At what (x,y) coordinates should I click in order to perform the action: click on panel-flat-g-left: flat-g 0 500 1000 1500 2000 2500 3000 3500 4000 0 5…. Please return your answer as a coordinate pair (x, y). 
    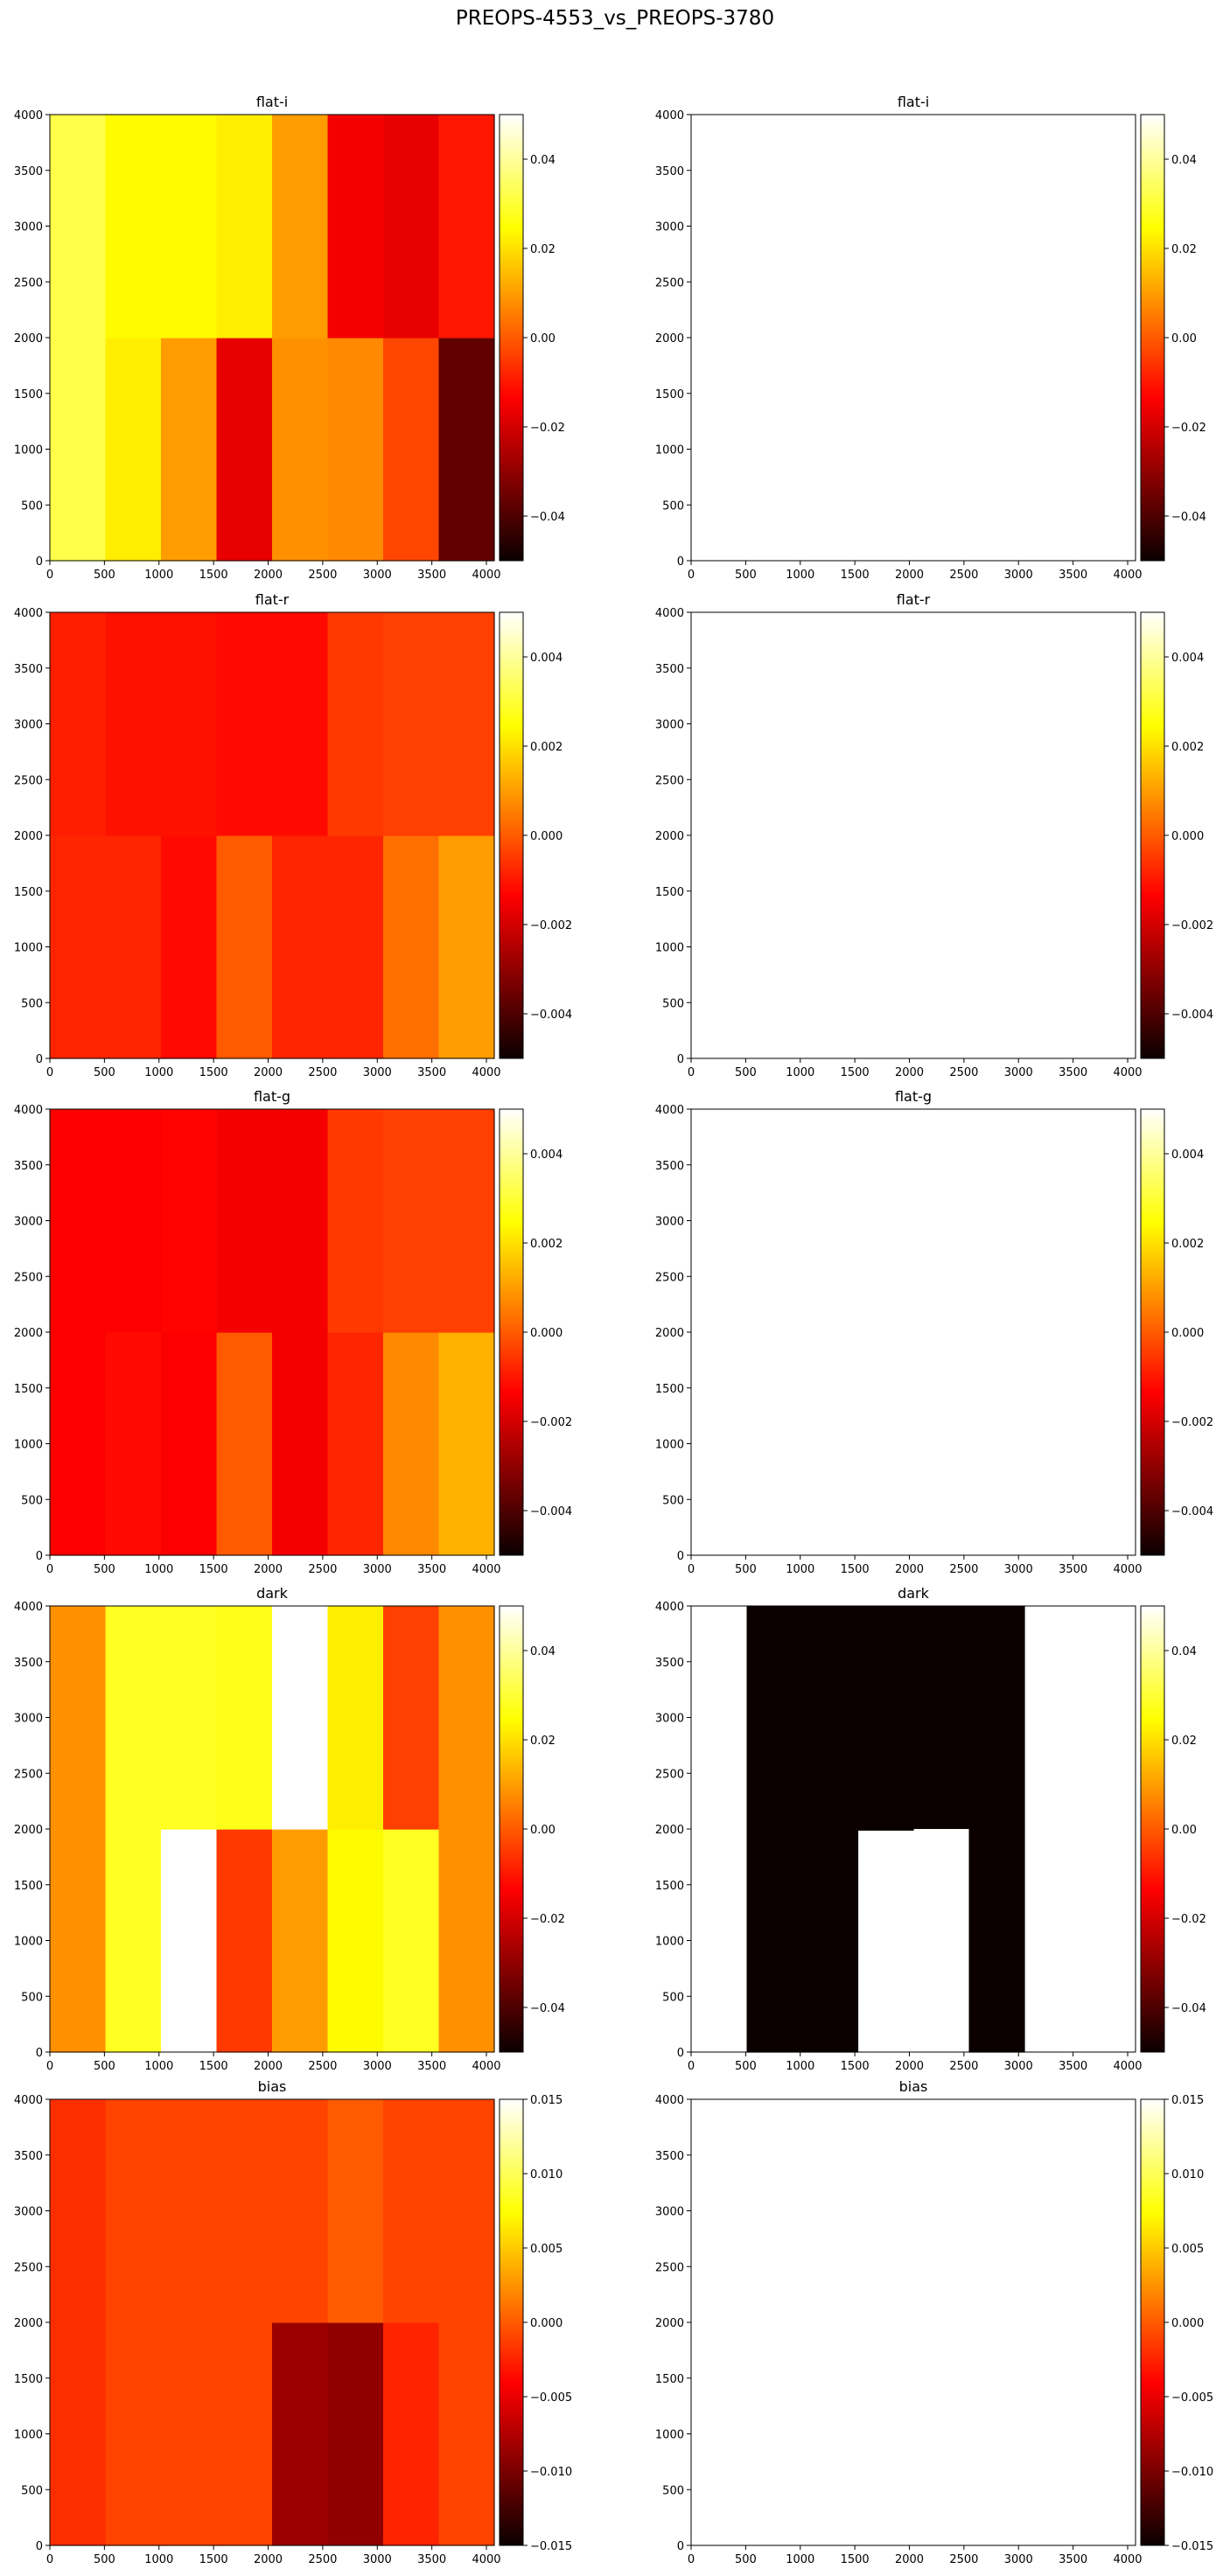
    Looking at the image, I should click on (293, 1332).